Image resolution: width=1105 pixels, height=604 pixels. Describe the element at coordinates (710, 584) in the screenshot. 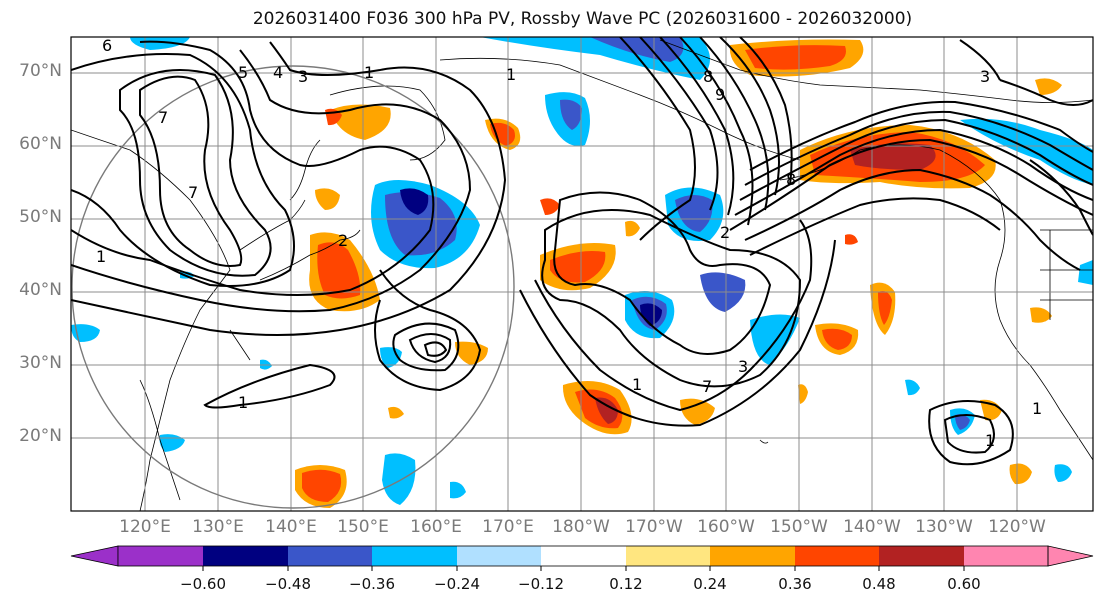

I see `colorbar-tick-label: 0.24` at that location.